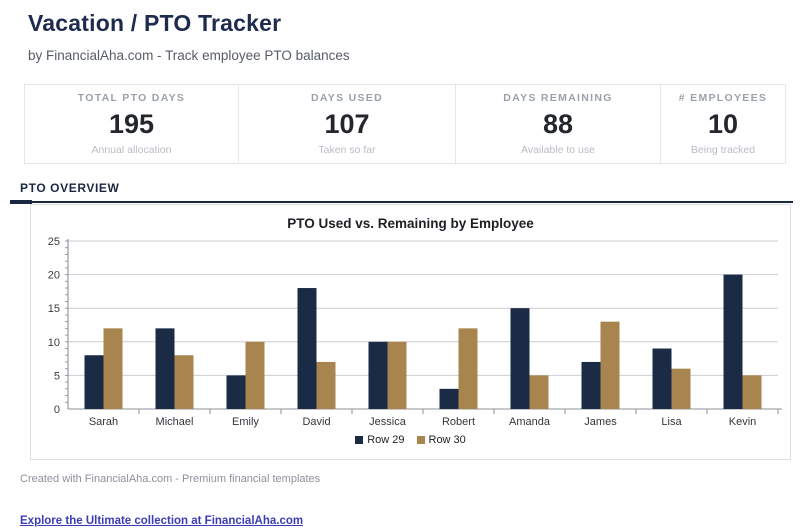 This screenshot has height=529, width=800. I want to click on svg-text: James, so click(600, 422).